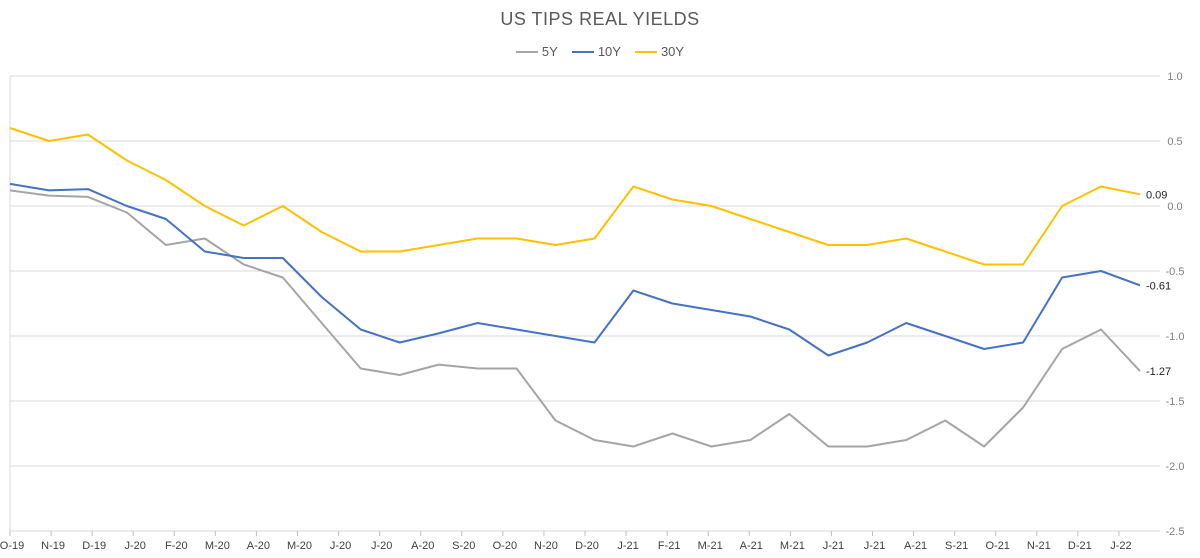  Describe the element at coordinates (546, 546) in the screenshot. I see `x-tick-label: N-20` at that location.